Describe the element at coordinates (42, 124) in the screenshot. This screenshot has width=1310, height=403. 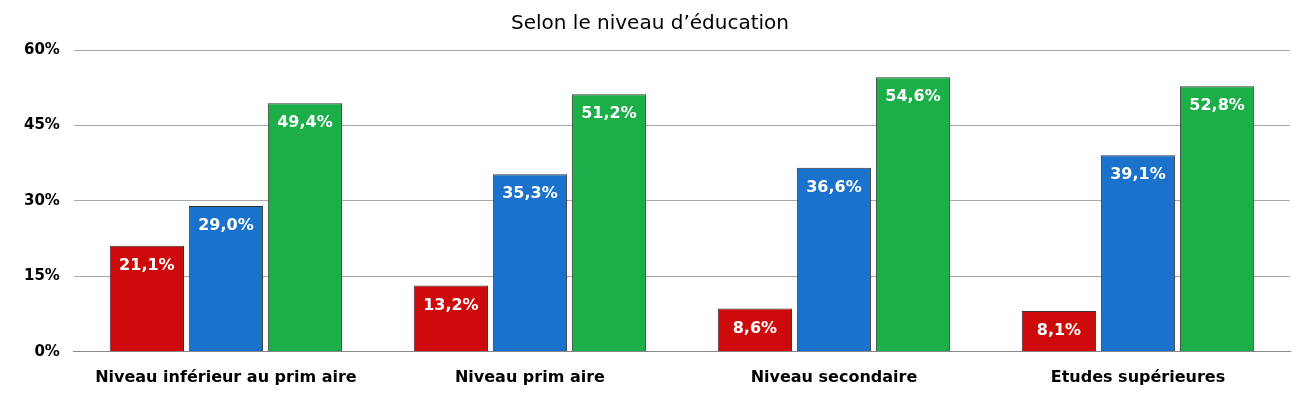
I see `y-tick-label: 45%` at that location.